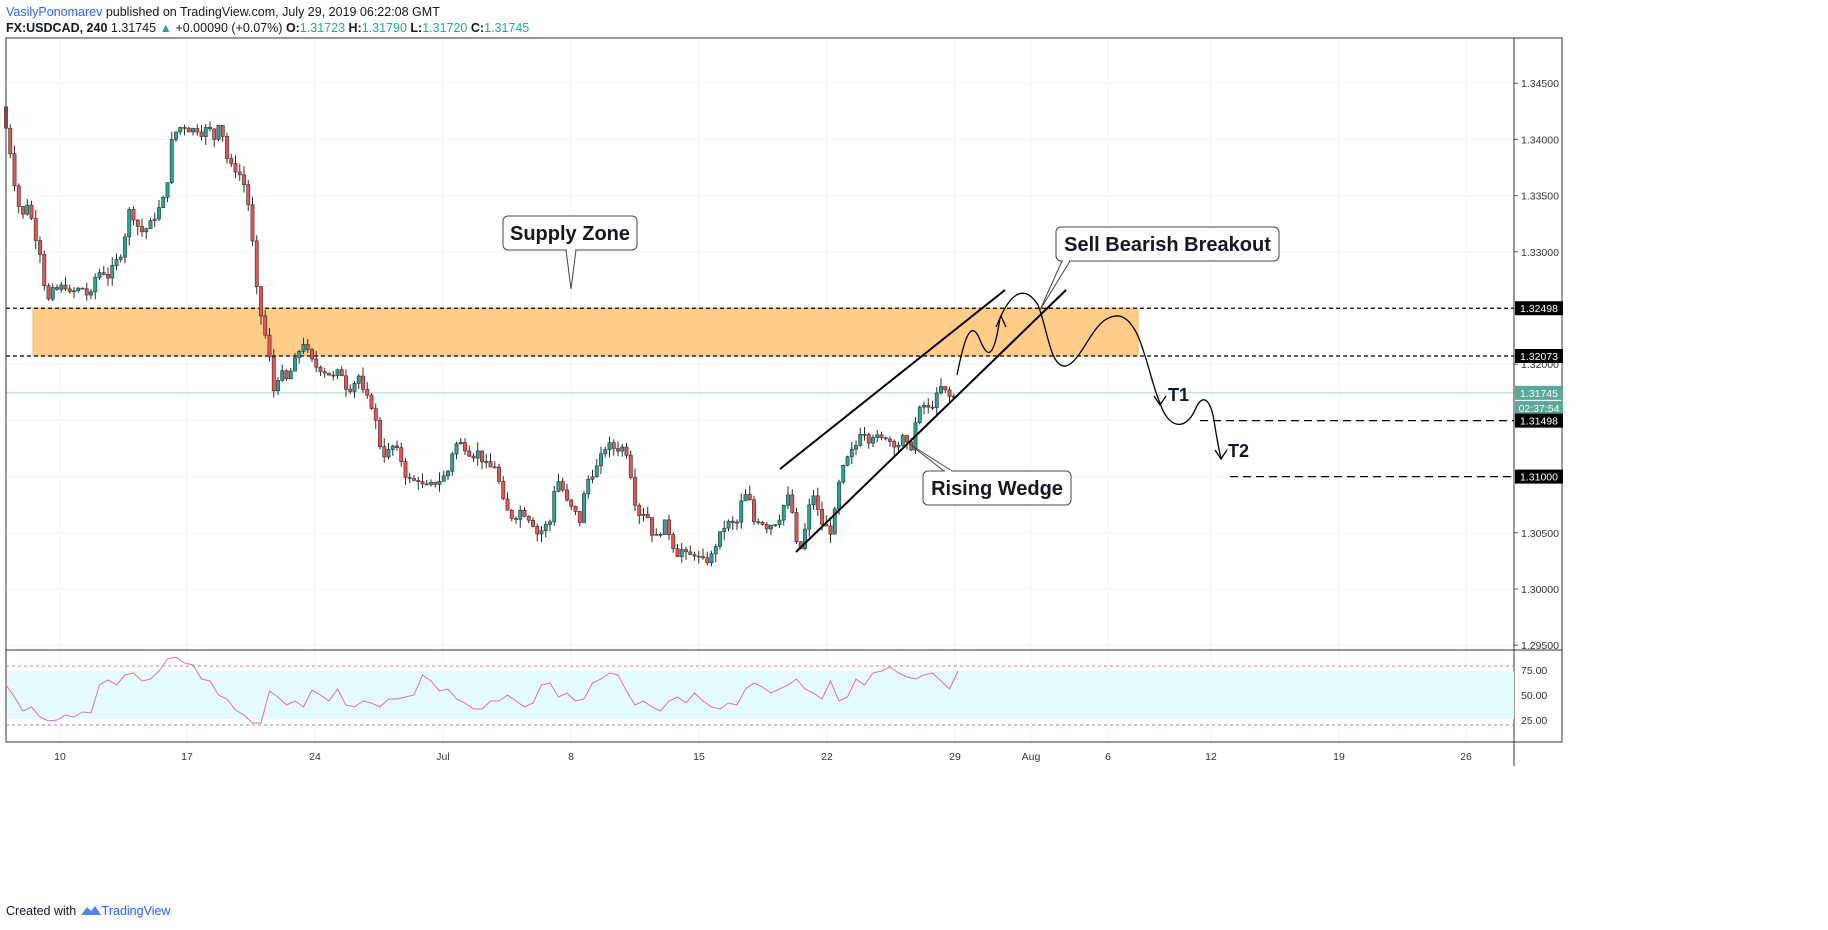 The image size is (1828, 930). I want to click on breakout-label-box, so click(1167, 244).